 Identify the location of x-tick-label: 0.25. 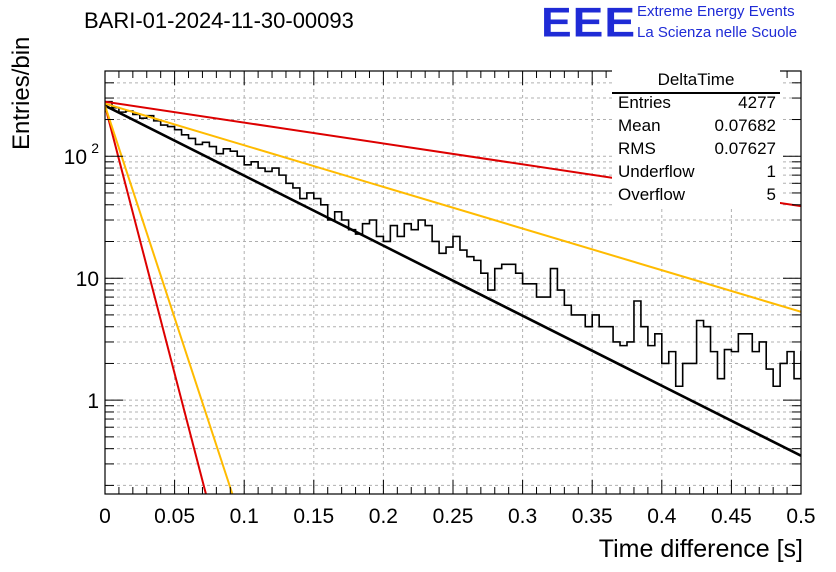
(453, 516).